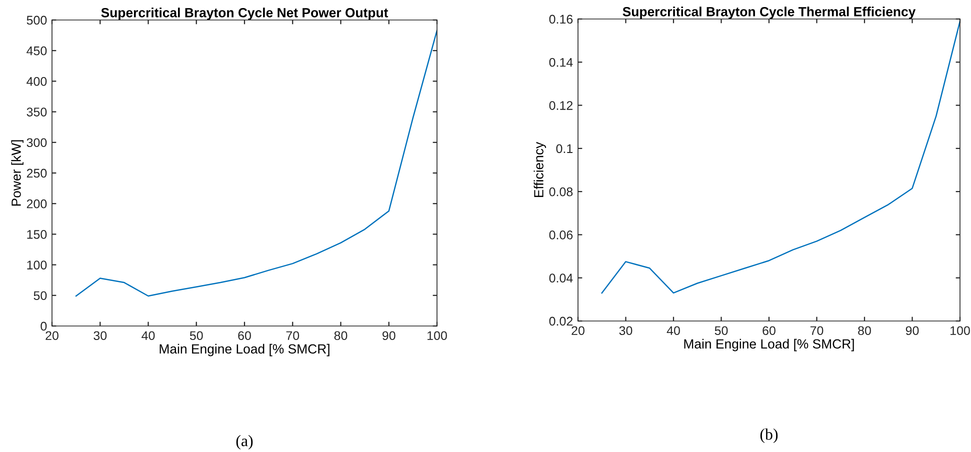 The image size is (971, 452). Describe the element at coordinates (244, 442) in the screenshot. I see `text: (a)` at that location.